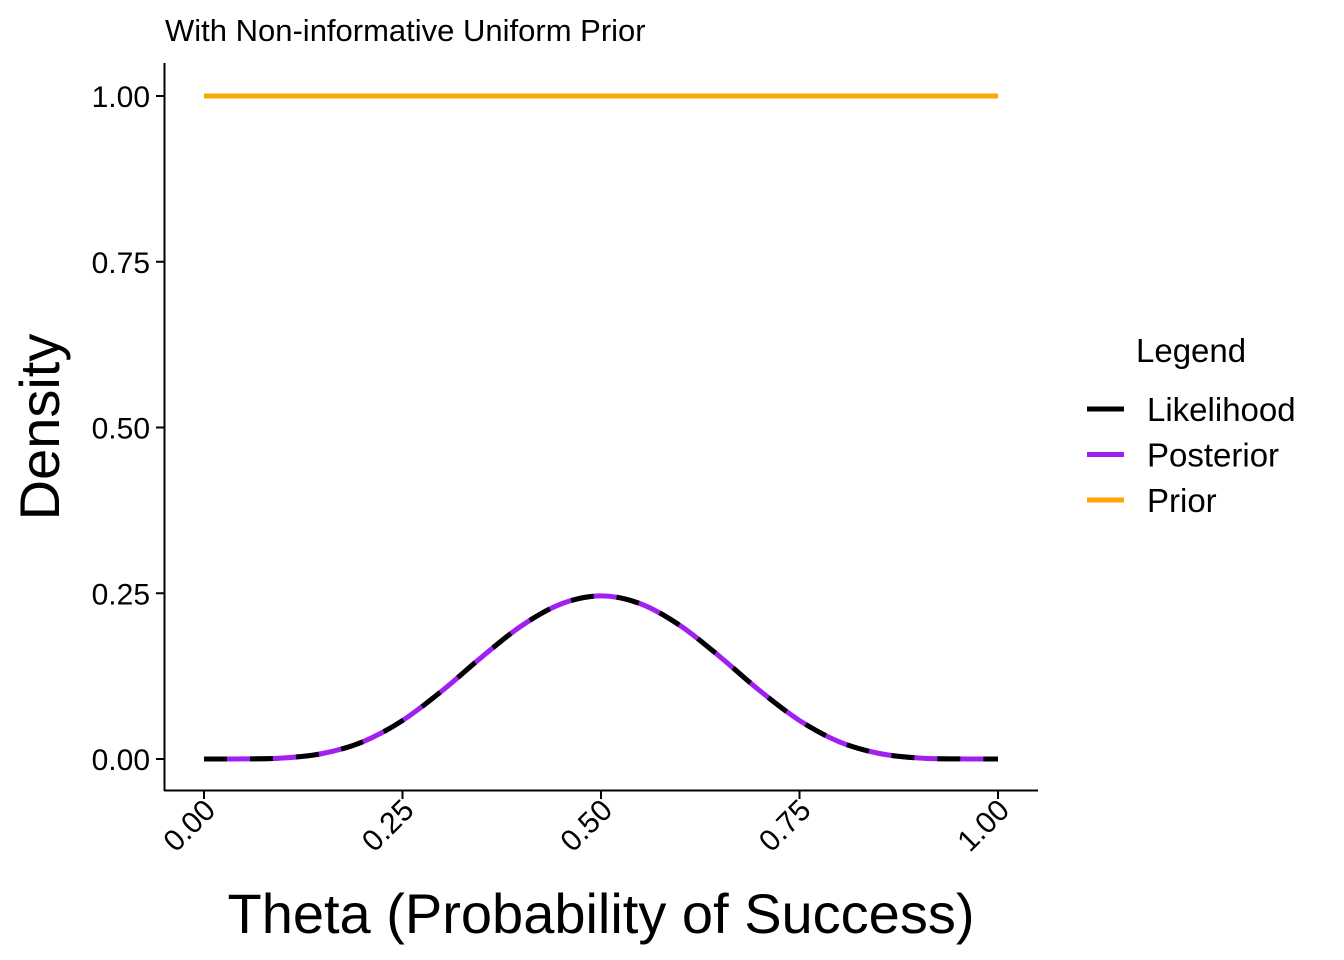 This screenshot has width=1344, height=960. Describe the element at coordinates (785, 826) in the screenshot. I see `x-tick-label: 0.75` at that location.